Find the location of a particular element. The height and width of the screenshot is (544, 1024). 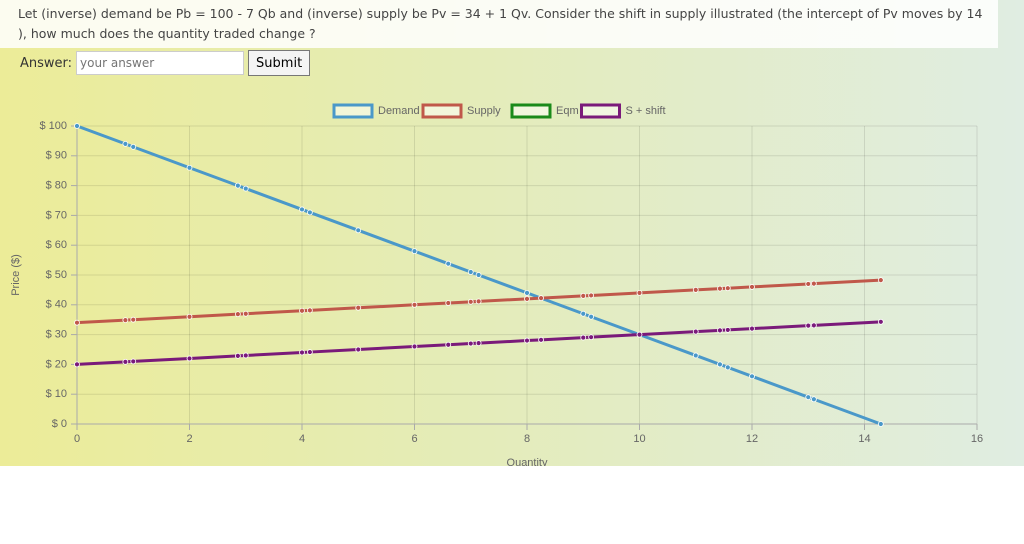

answer-row: Answer: Submit is located at coordinates (165, 63).